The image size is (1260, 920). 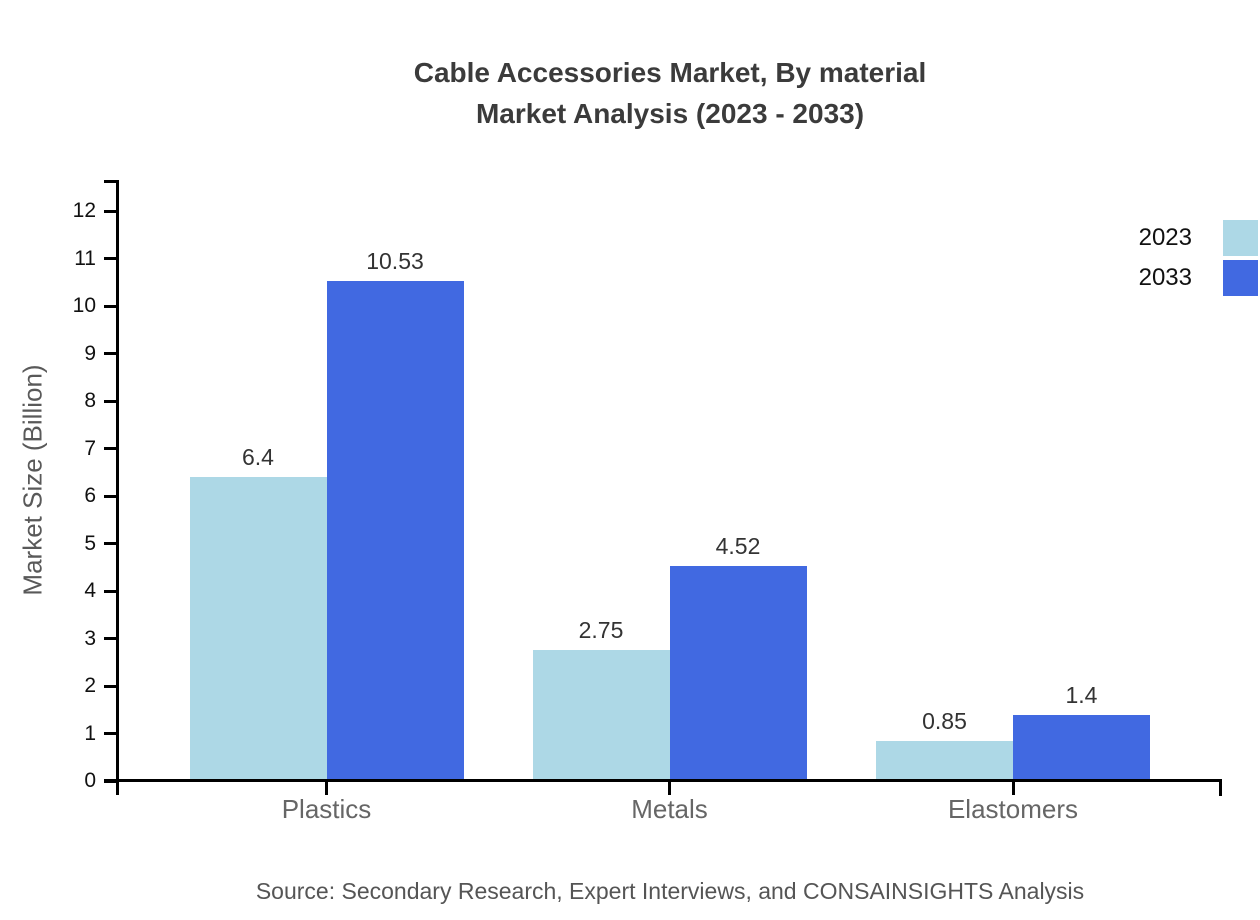 What do you see at coordinates (326, 809) in the screenshot?
I see `category-label: Plastics` at bounding box center [326, 809].